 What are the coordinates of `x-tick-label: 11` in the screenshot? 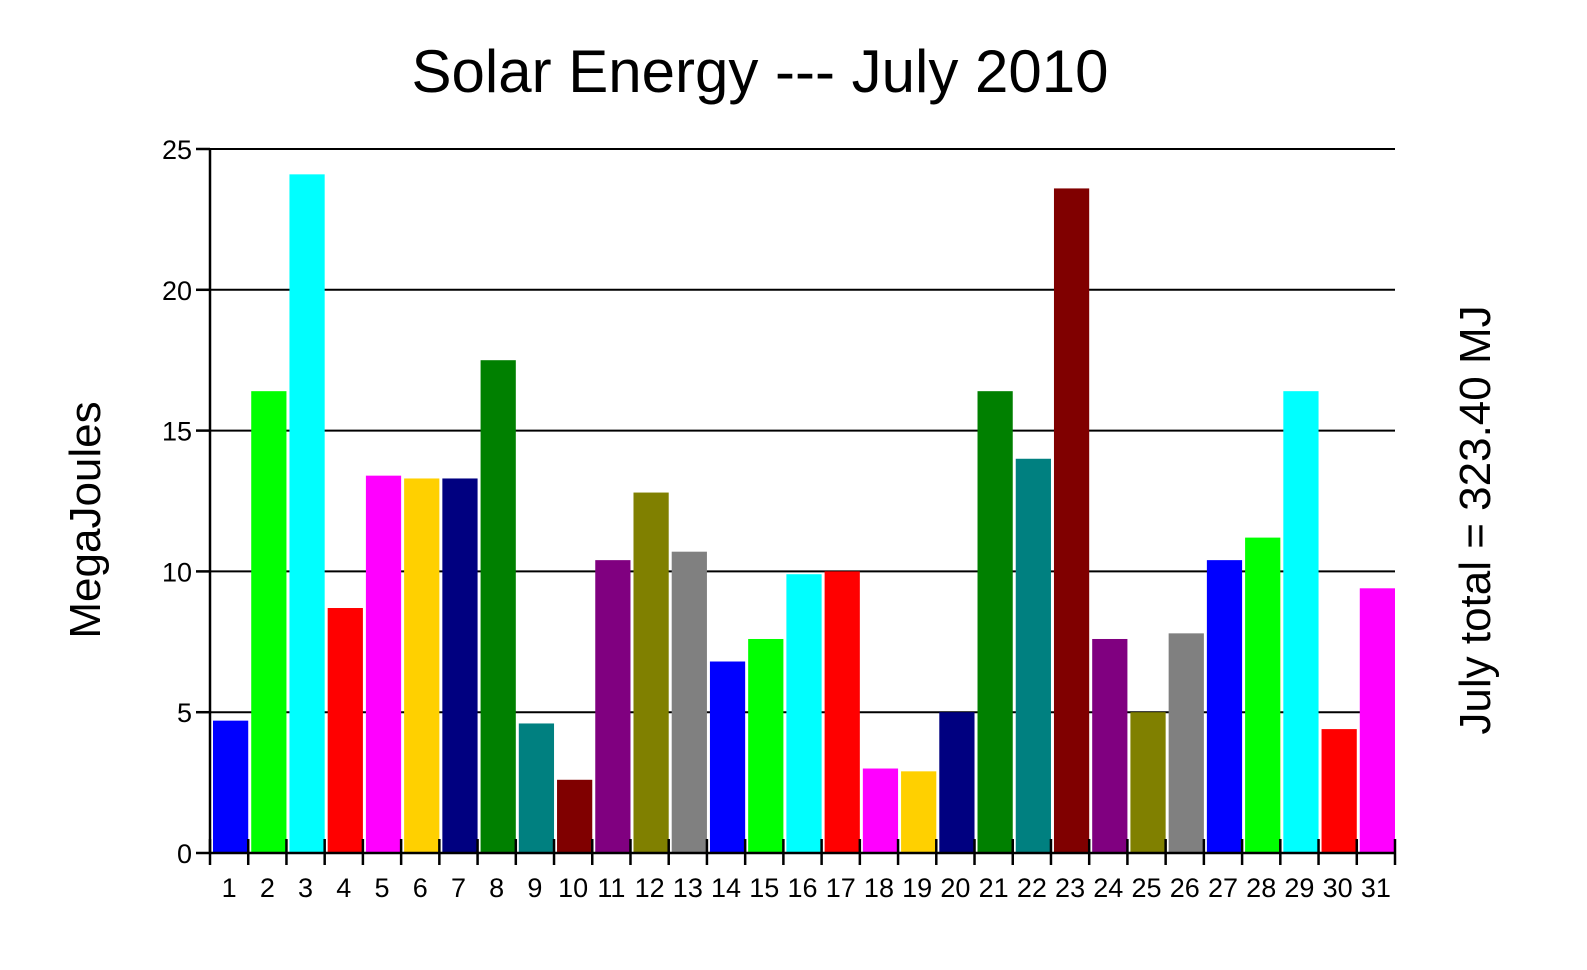 It's located at (611, 888).